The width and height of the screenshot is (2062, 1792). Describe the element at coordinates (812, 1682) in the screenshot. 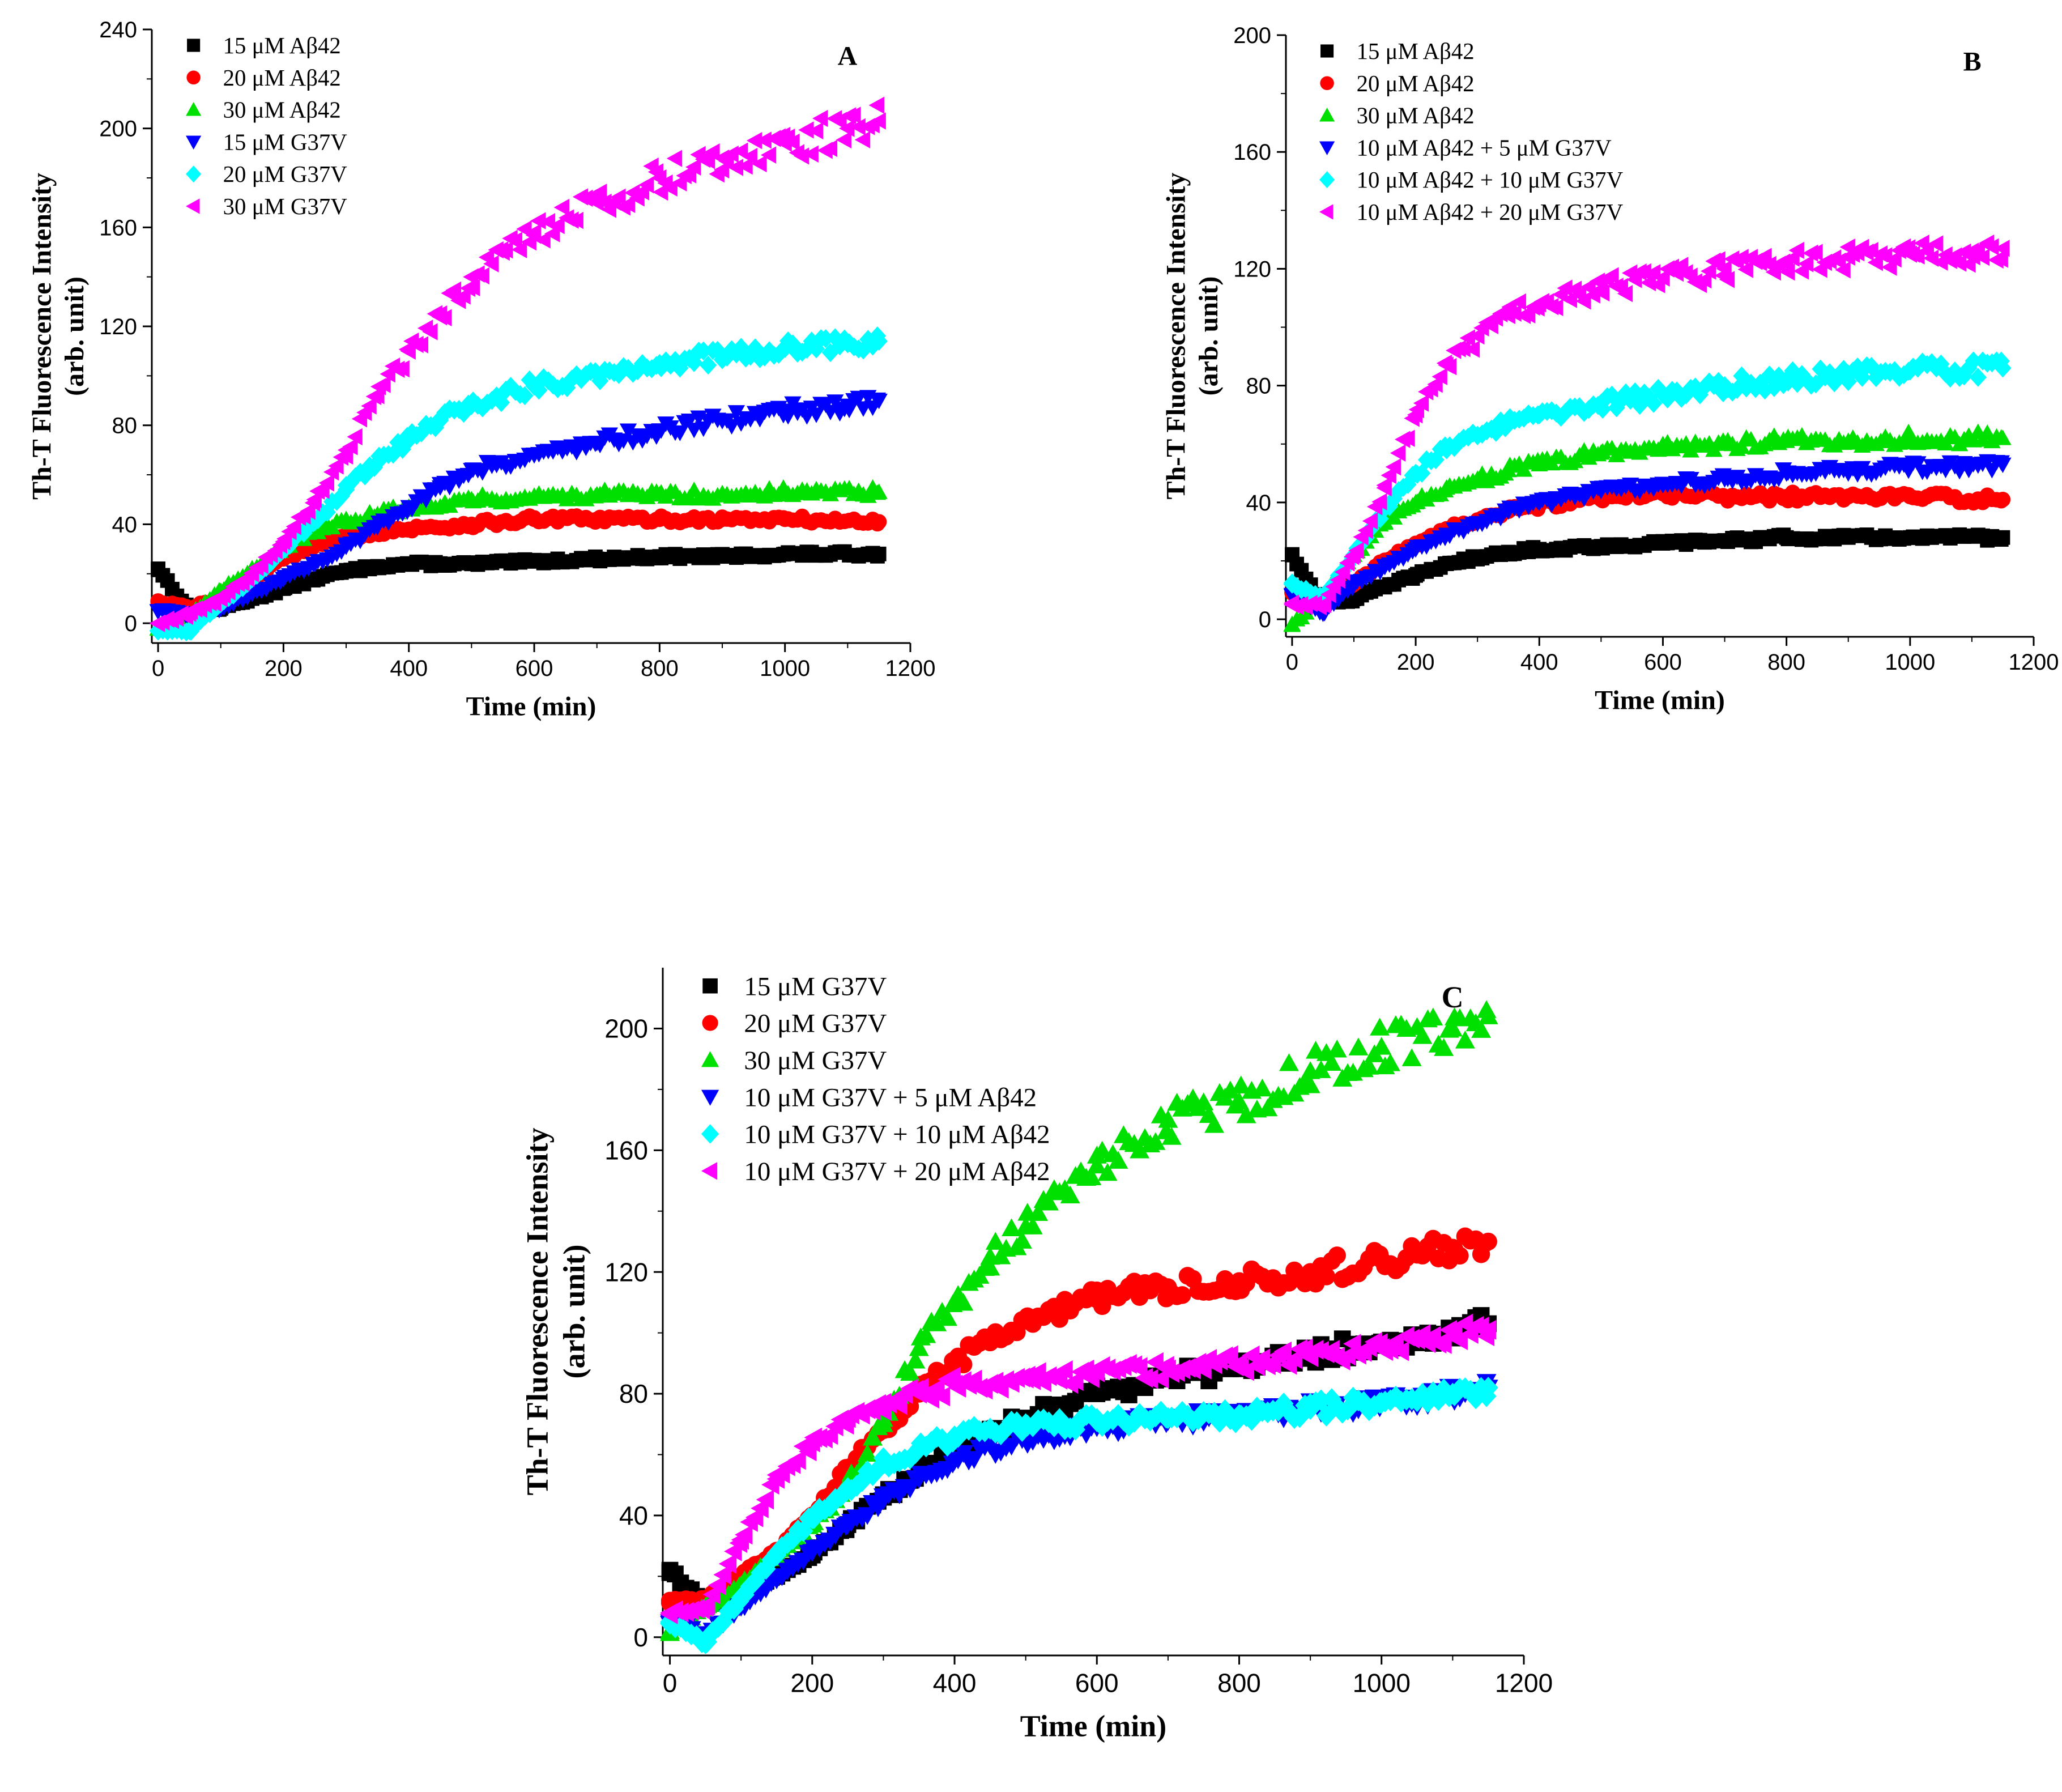

I see `x-tick-label: 200` at that location.